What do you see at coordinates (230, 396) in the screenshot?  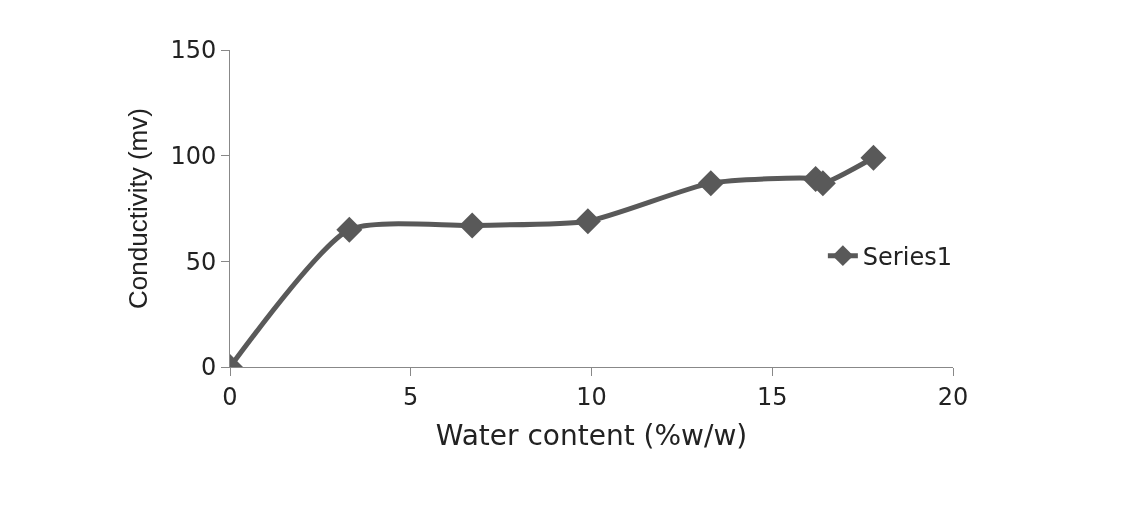 I see `x-tick-label: 0` at bounding box center [230, 396].